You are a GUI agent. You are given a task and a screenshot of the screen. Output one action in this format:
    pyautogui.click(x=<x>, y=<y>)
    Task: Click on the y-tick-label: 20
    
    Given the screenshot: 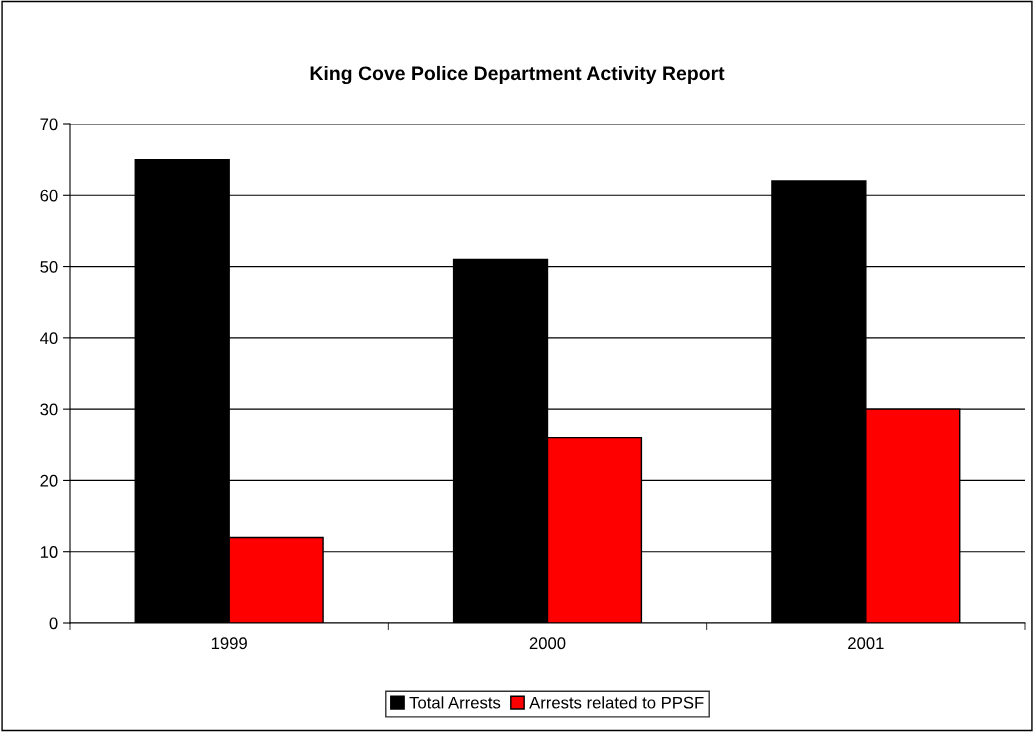 What is the action you would take?
    pyautogui.click(x=49, y=480)
    